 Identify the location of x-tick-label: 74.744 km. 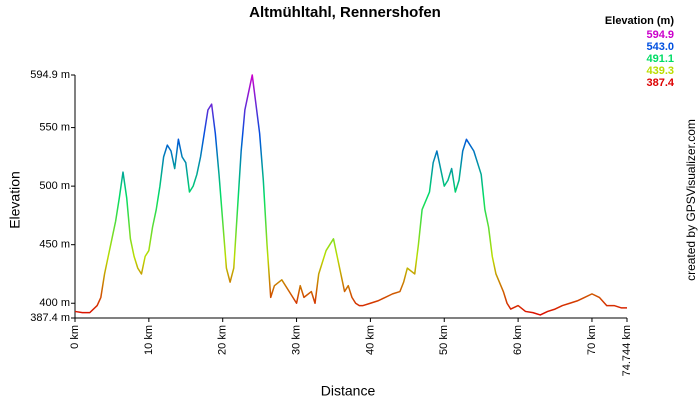
(627, 350).